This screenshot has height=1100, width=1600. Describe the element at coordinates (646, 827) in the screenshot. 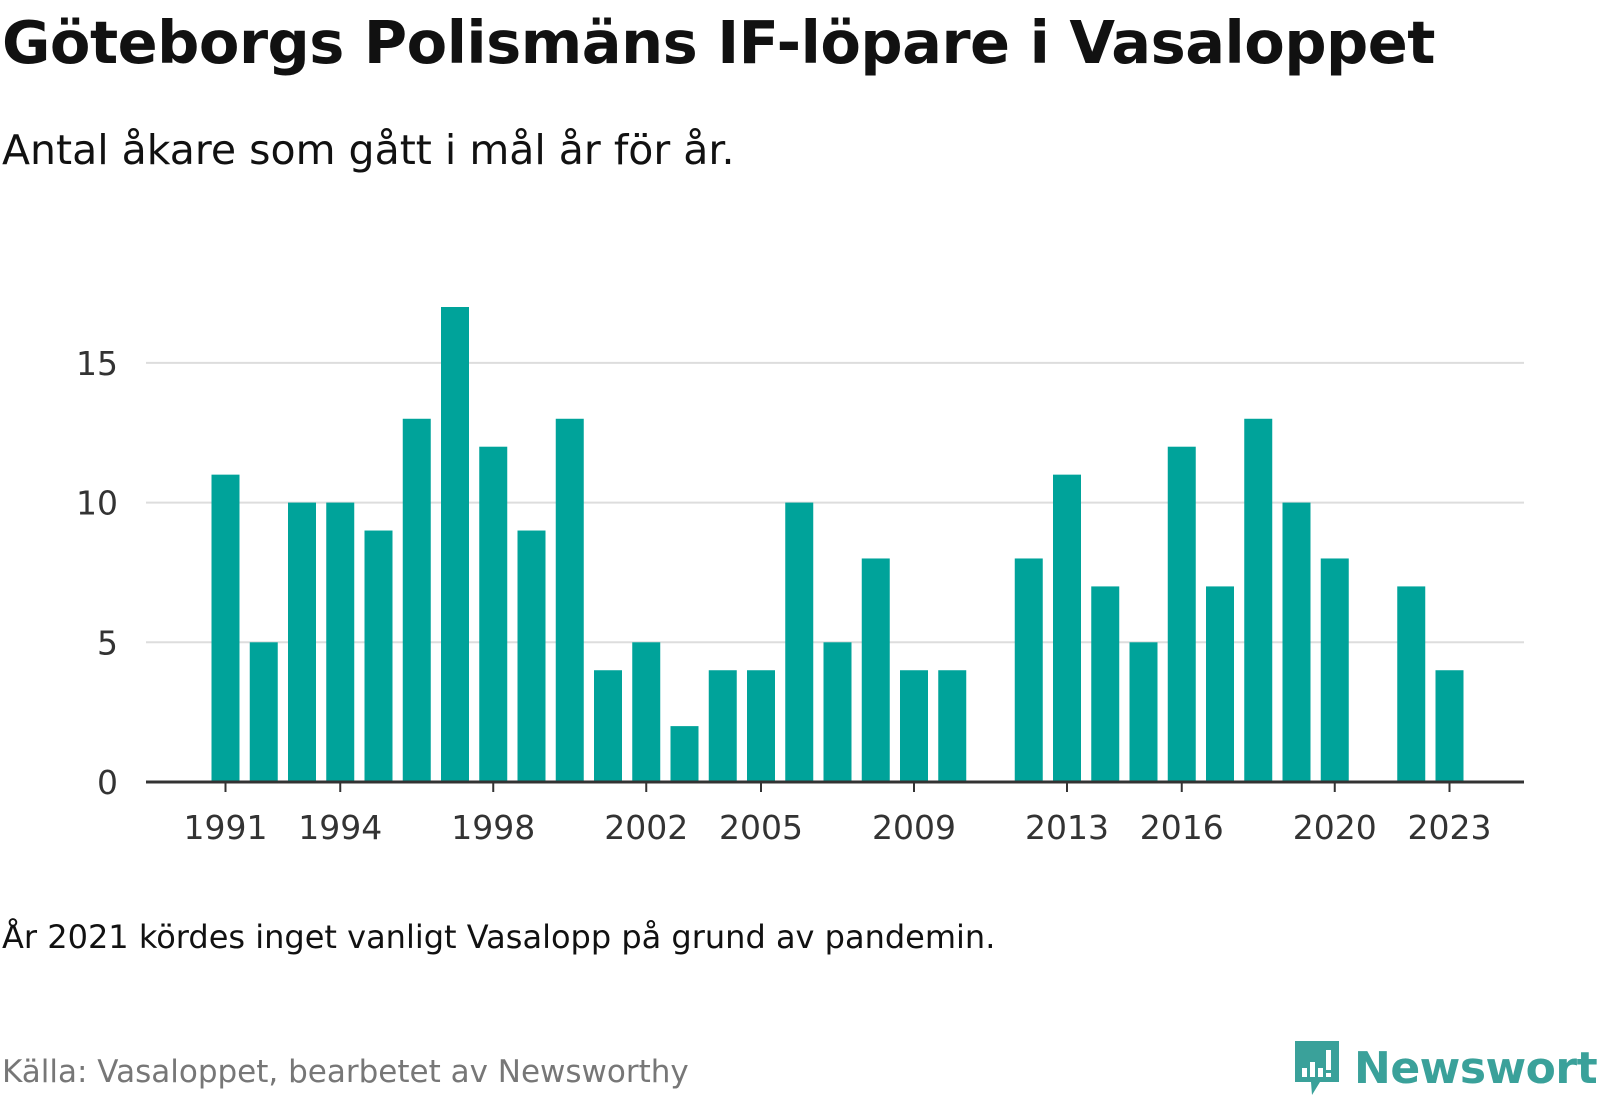

I see `x-tick-label: 2002` at that location.